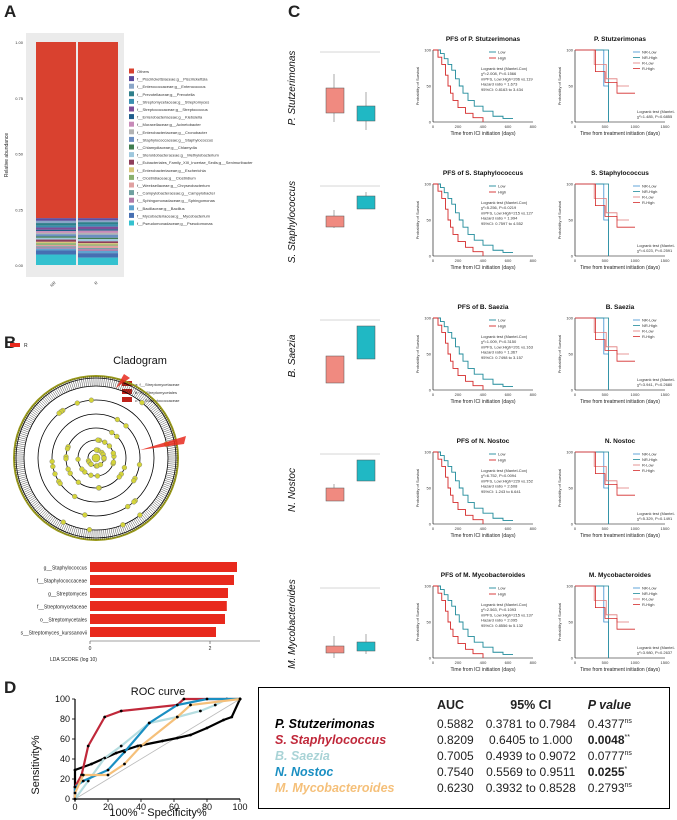  I want to click on grp-x-tick: 1500, so click(666, 126).